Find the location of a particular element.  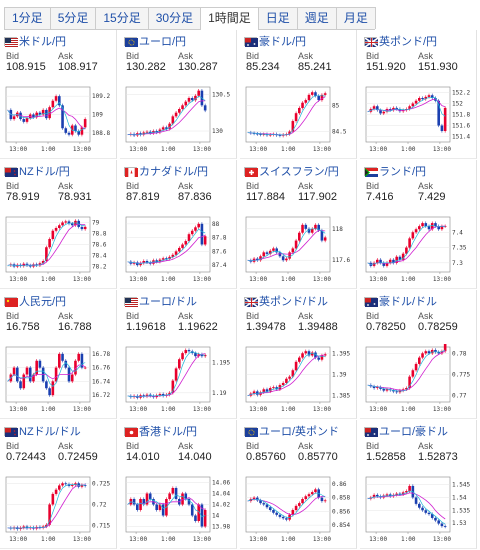

price-chart: 109.2 109 108.8 13:00 1:00 13:00 is located at coordinates (60, 118).